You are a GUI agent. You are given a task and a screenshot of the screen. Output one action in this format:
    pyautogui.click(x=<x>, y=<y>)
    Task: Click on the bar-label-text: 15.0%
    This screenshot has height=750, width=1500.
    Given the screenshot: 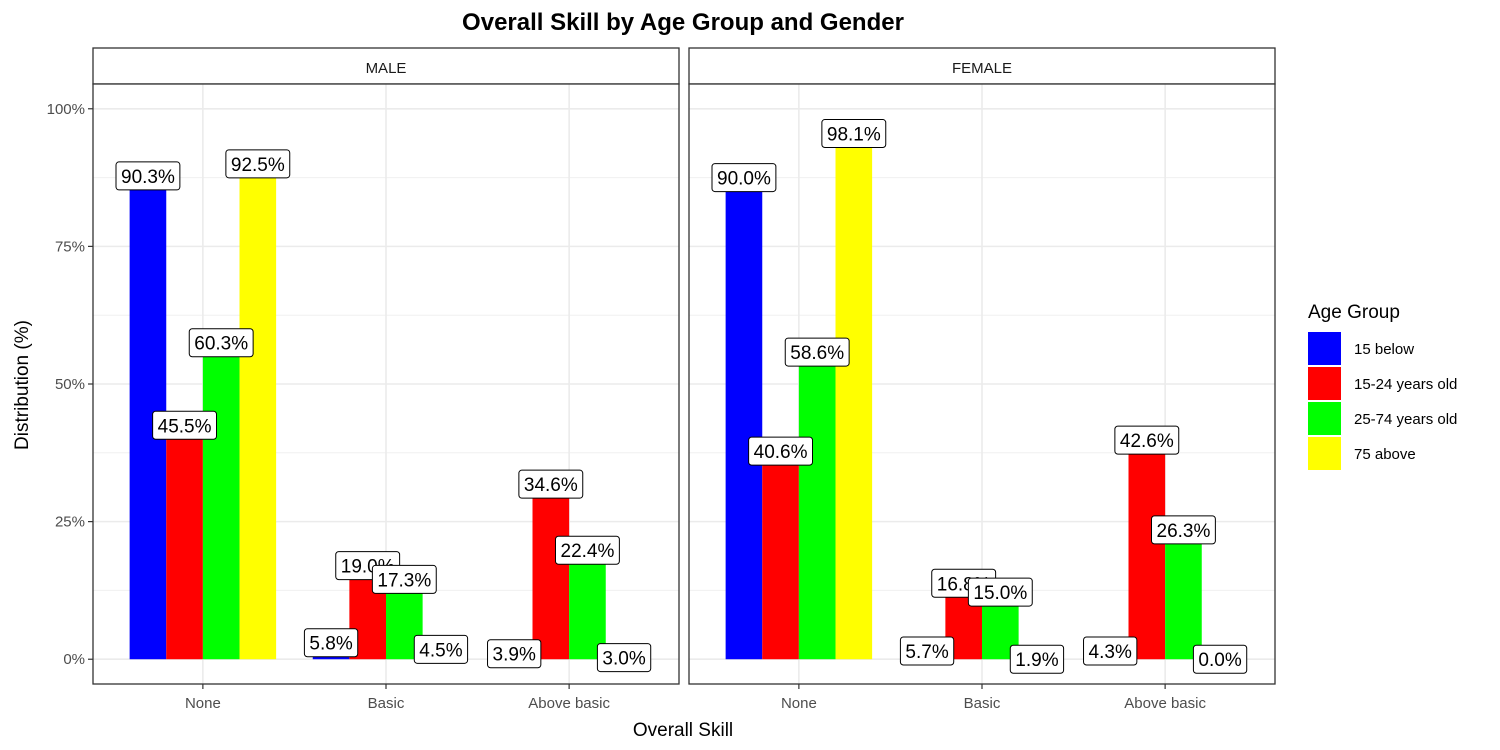 What is the action you would take?
    pyautogui.click(x=1000, y=593)
    